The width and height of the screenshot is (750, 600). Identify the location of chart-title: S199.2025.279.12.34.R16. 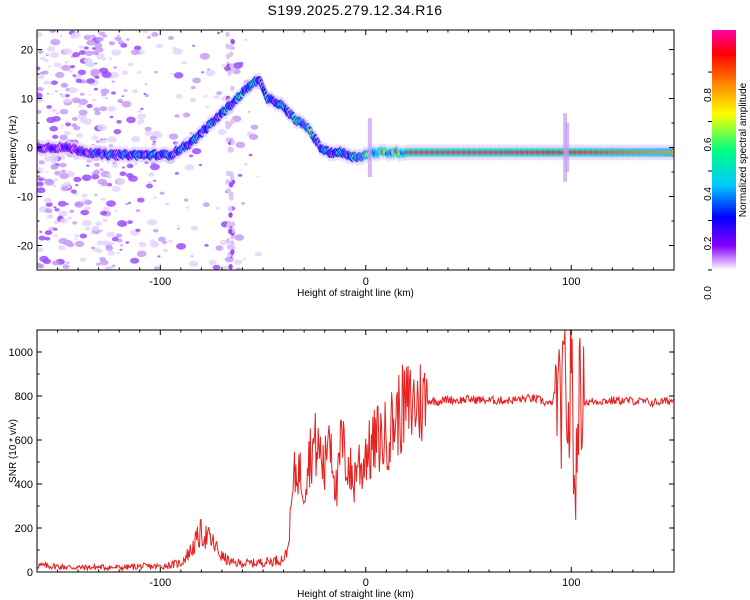
(355, 10).